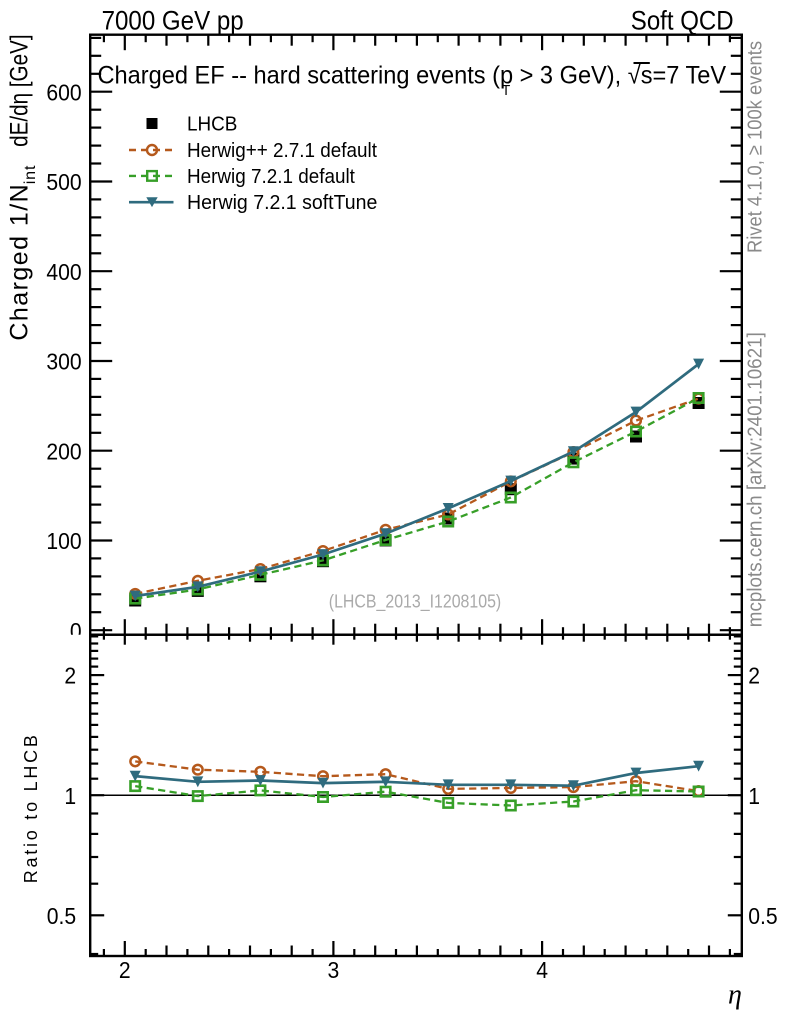  What do you see at coordinates (173, 20) in the screenshot?
I see `svg-text: 7000 GeV pp` at bounding box center [173, 20].